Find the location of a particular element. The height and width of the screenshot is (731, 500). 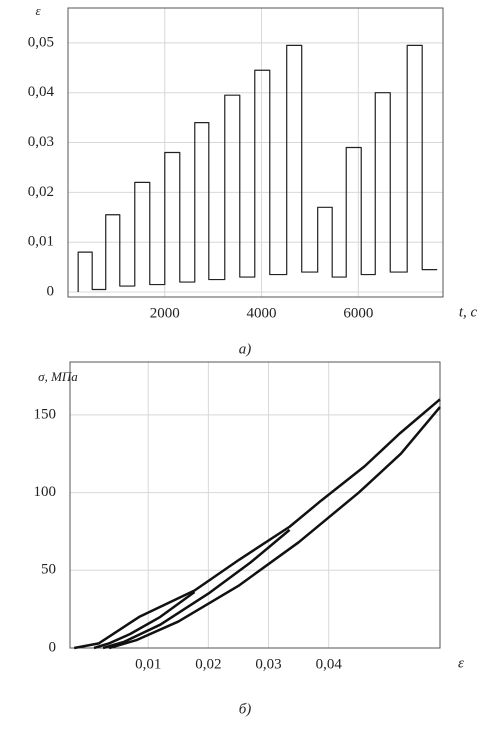

y-tick-label: 0,05 is located at coordinates (41, 42).